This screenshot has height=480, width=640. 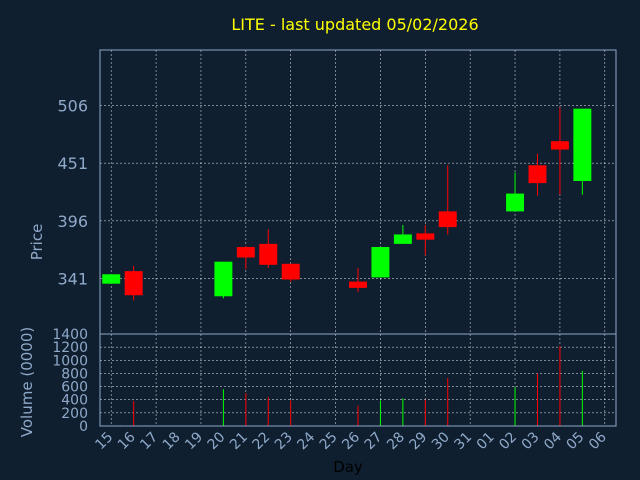 What do you see at coordinates (70, 348) in the screenshot?
I see `volume-tick-label: 1200` at bounding box center [70, 348].